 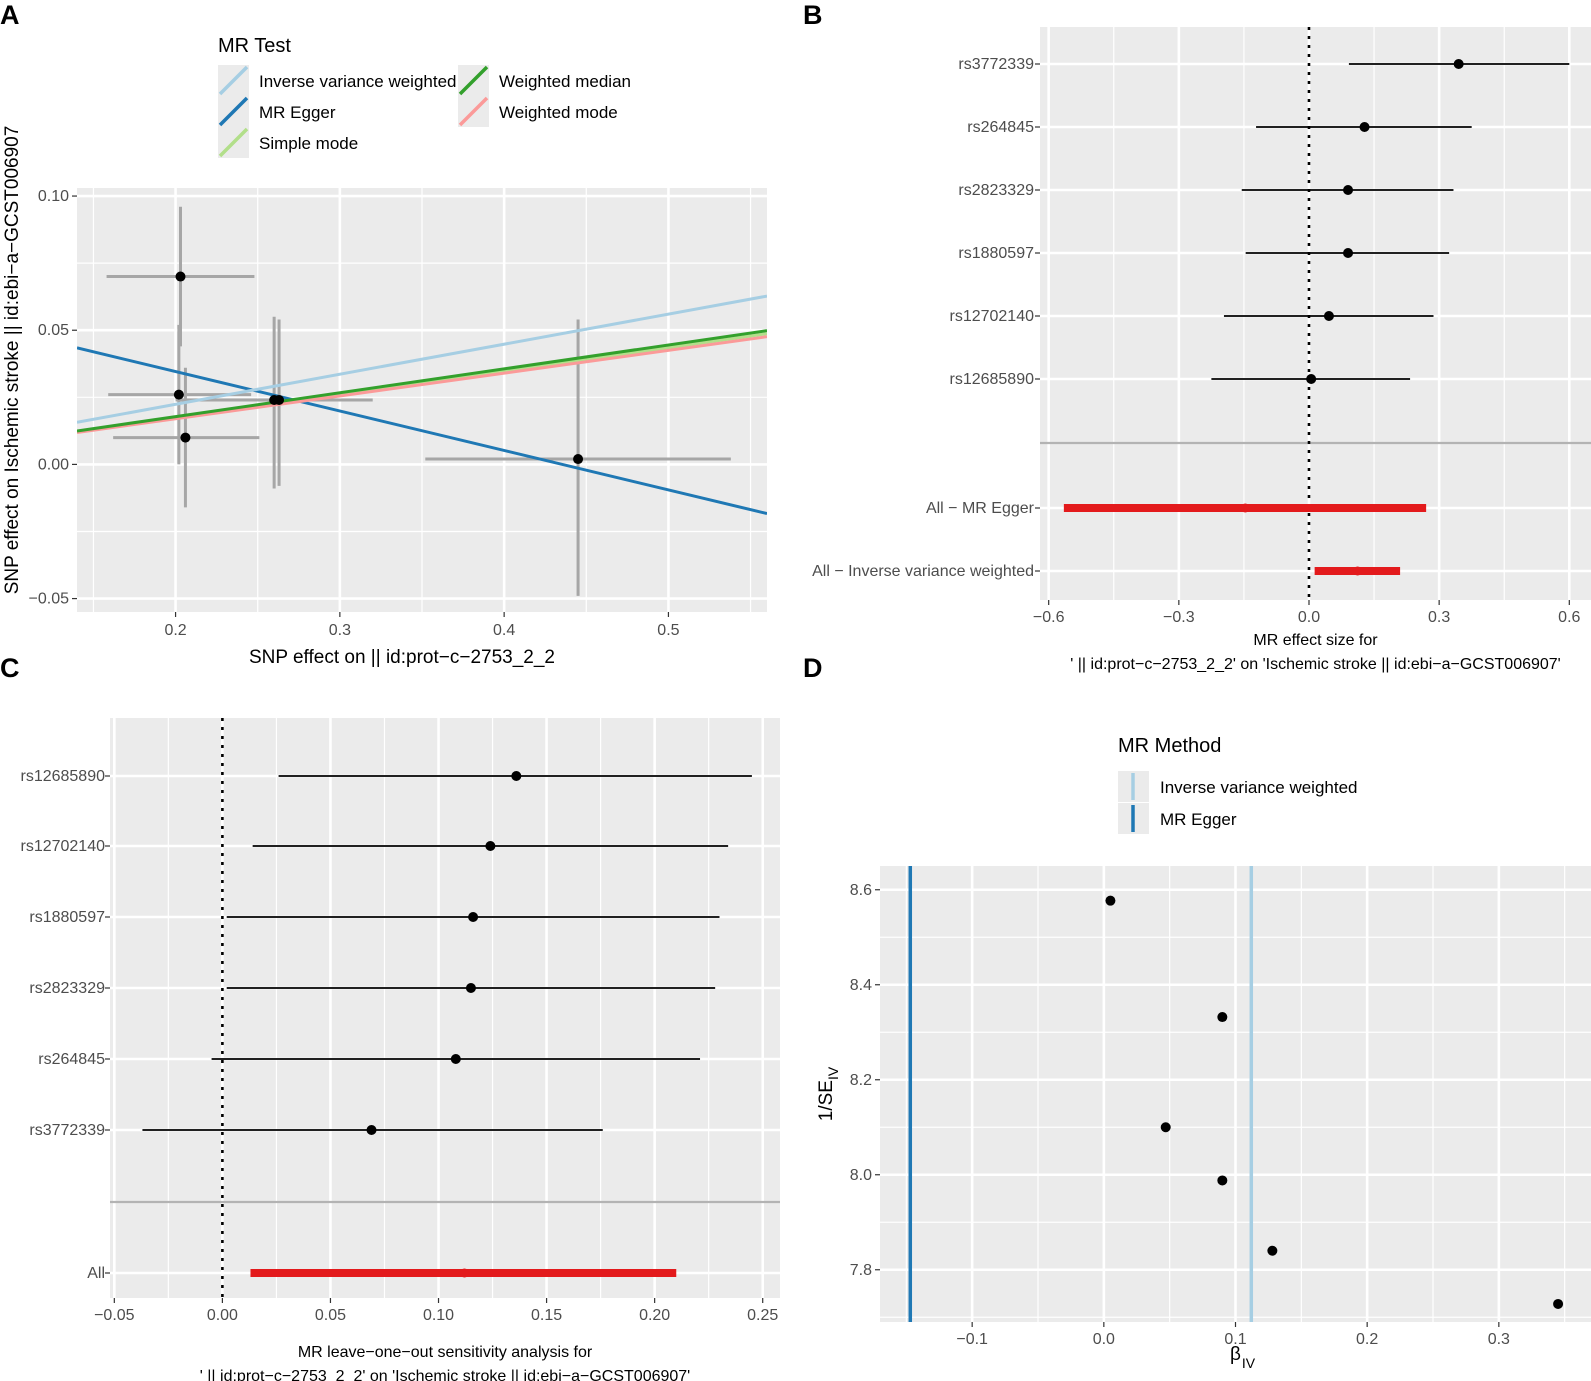 What do you see at coordinates (1309, 617) in the screenshot?
I see `panel-b-x-tick-label: 0.0` at bounding box center [1309, 617].